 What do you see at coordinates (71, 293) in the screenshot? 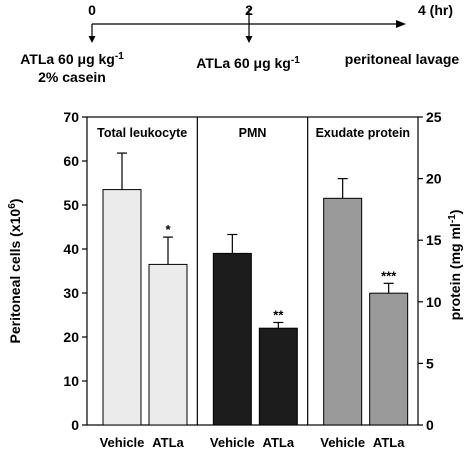
I see `left-axis-tick-label: 30` at bounding box center [71, 293].